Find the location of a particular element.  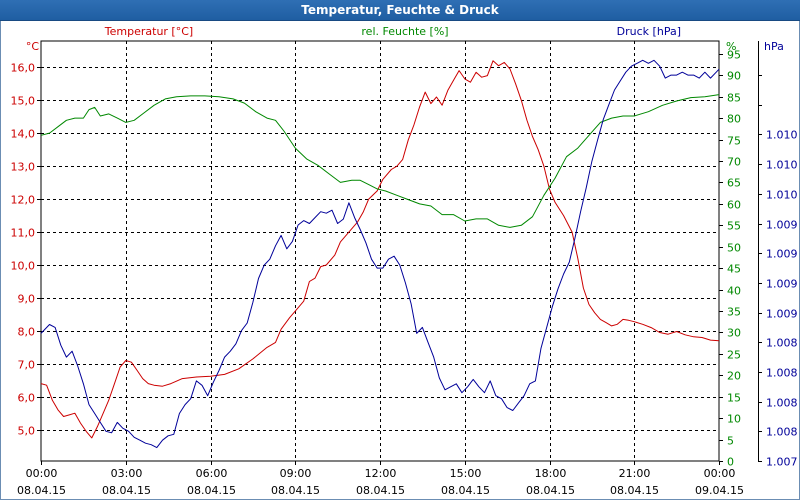

humidity-tick-label: 20 is located at coordinates (734, 376).